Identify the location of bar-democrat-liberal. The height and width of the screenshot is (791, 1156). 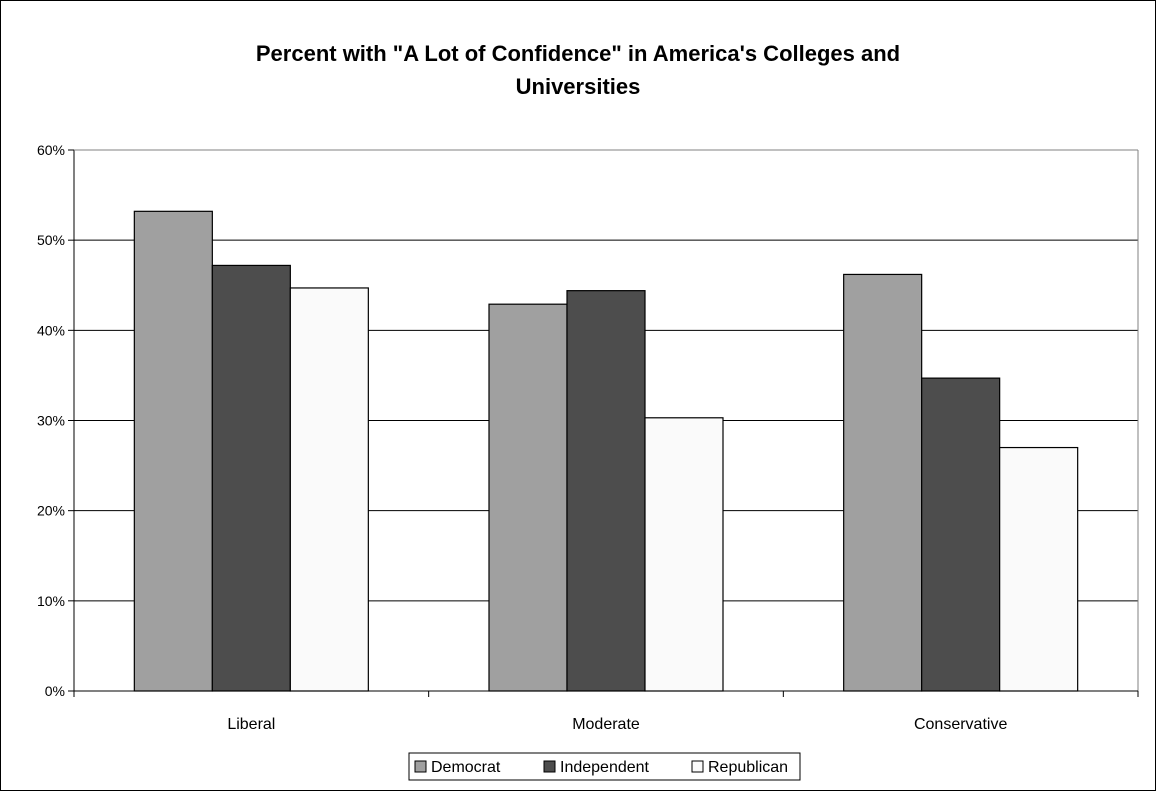
(173, 451).